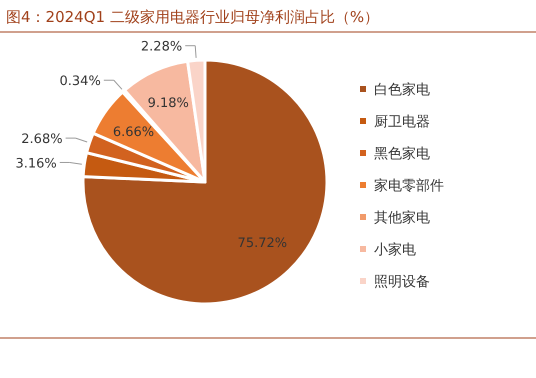  I want to click on data-label: 2.68%, so click(42, 140).